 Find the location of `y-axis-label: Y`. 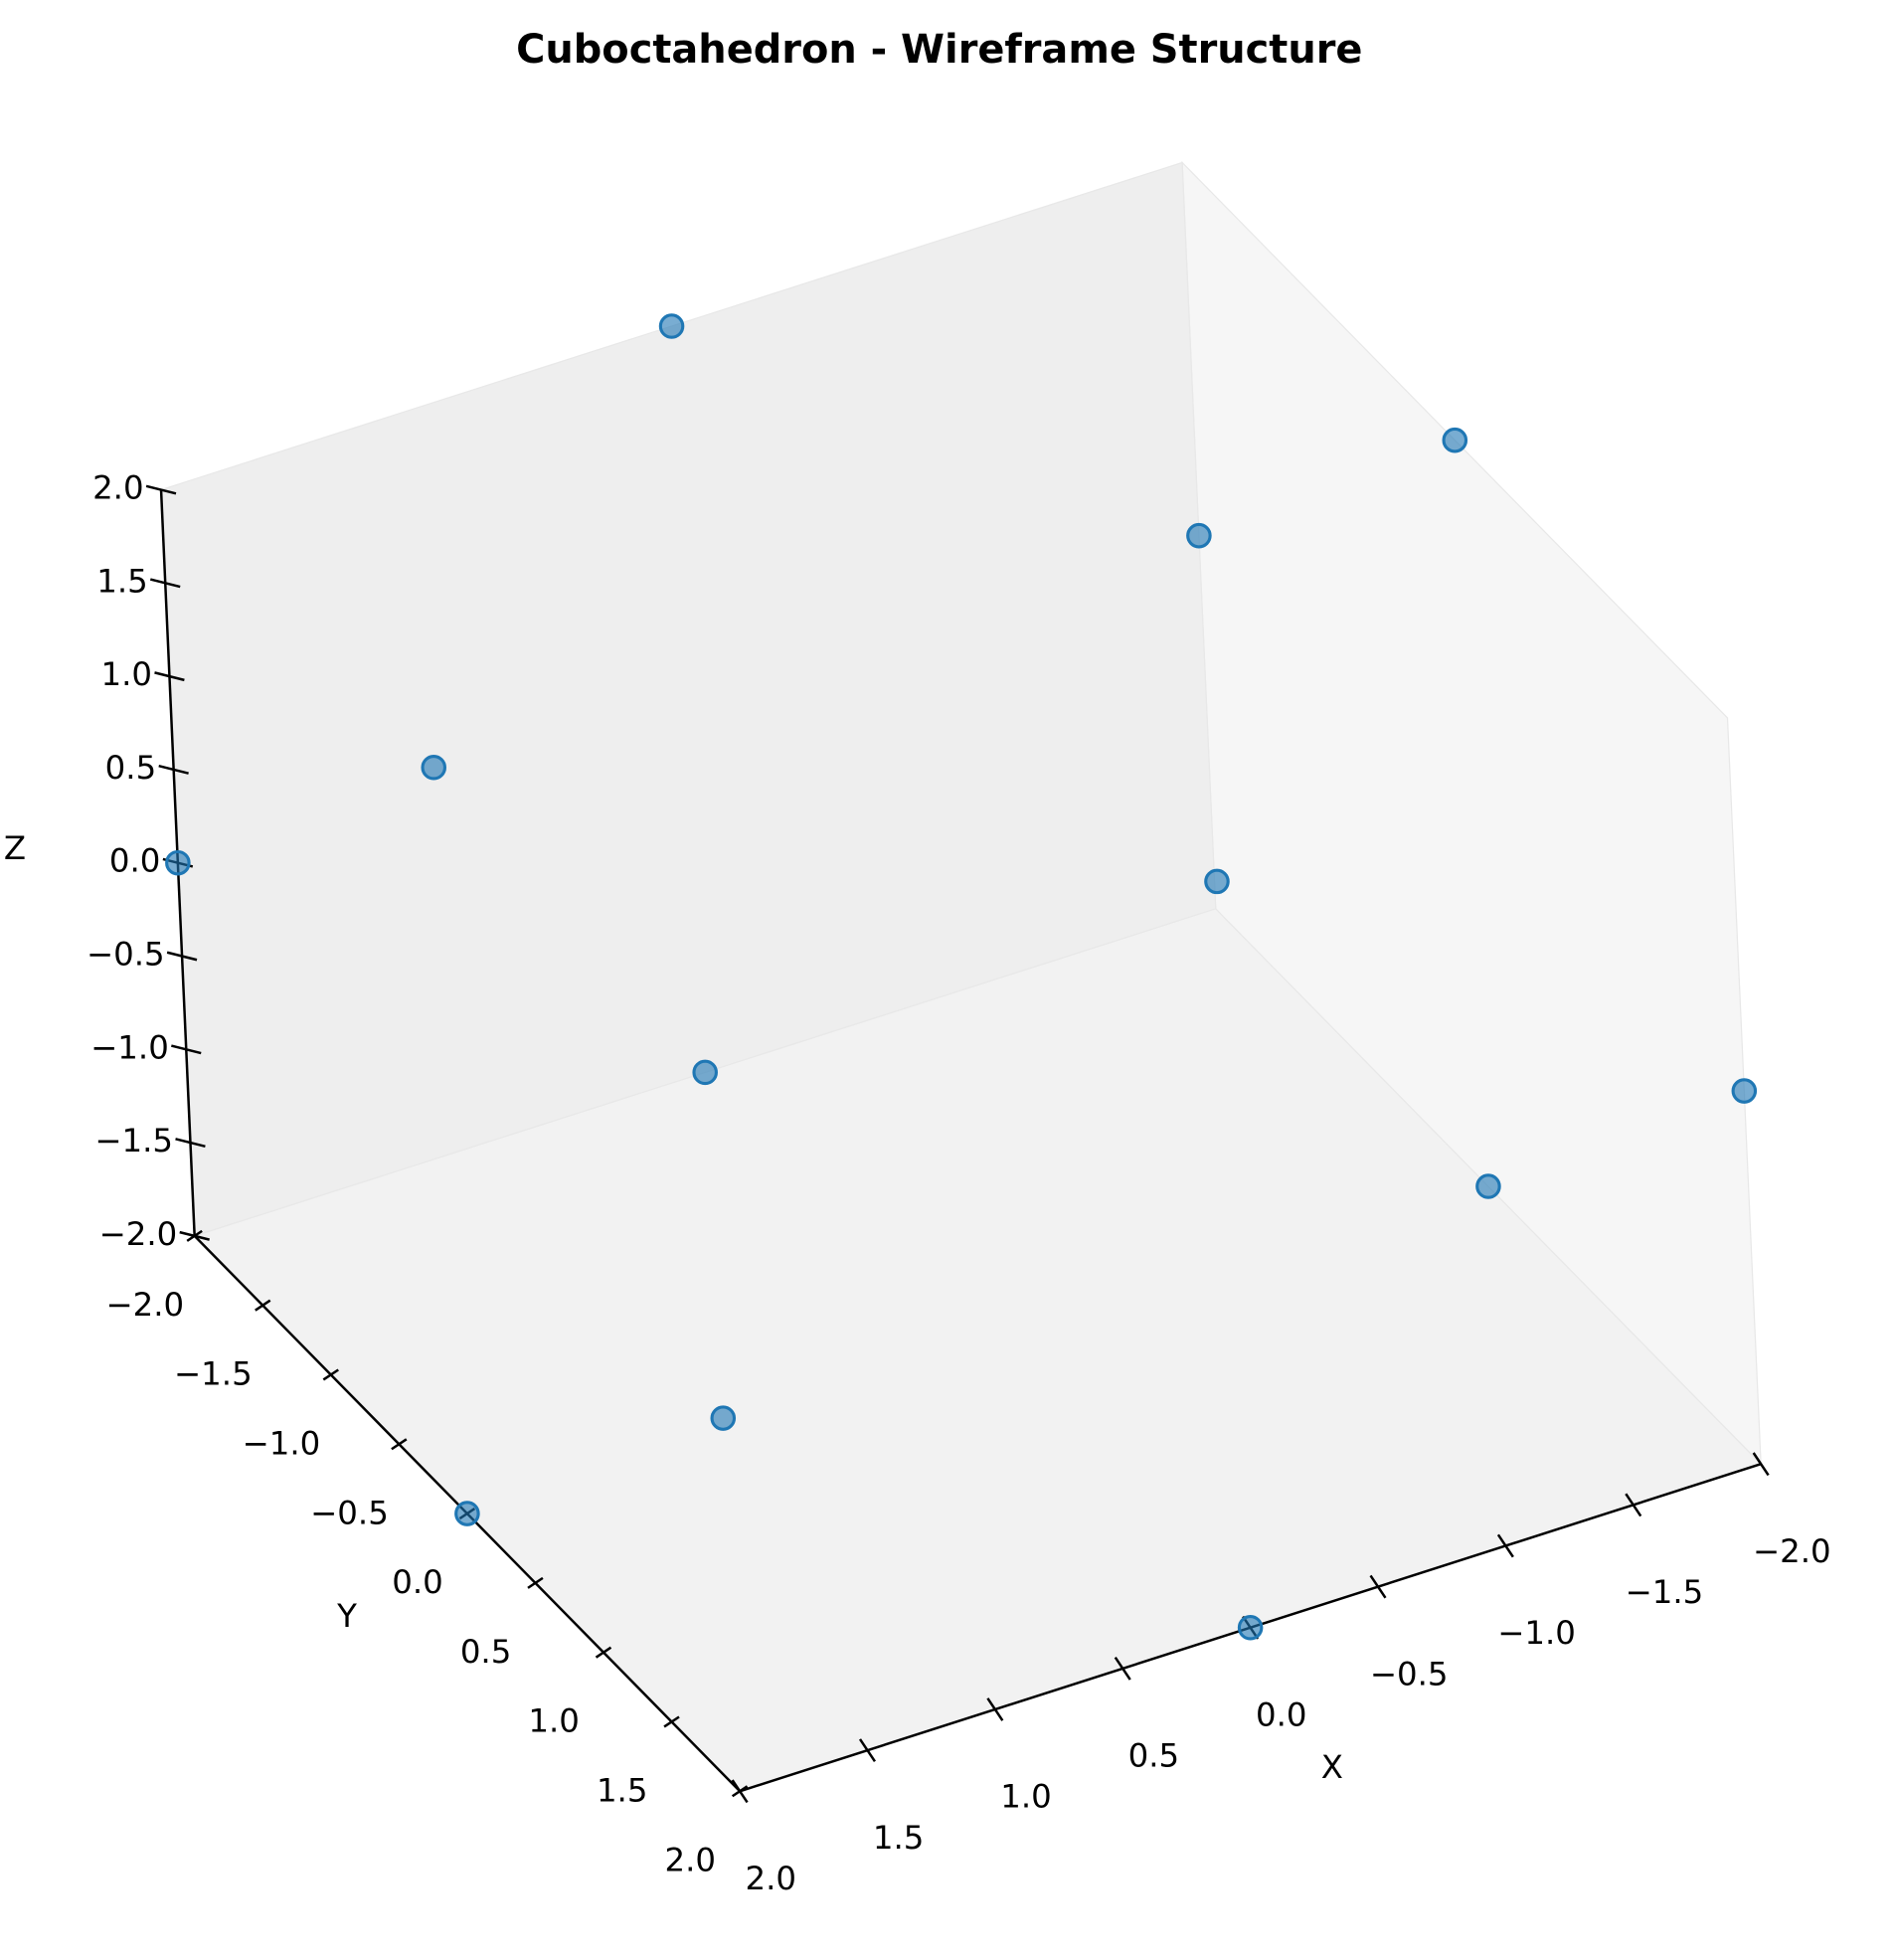

y-axis-label: Y is located at coordinates (346, 1616).